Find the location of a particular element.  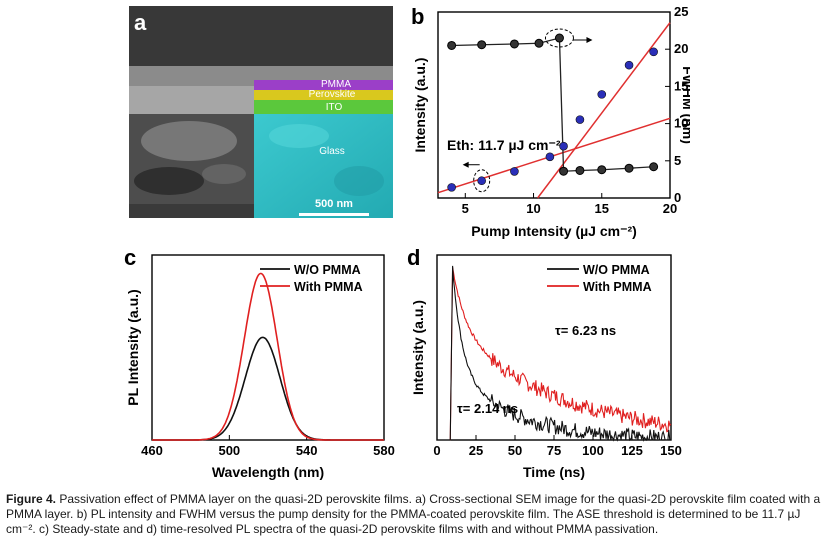

layer-label-glass: Glass is located at coordinates (332, 151).